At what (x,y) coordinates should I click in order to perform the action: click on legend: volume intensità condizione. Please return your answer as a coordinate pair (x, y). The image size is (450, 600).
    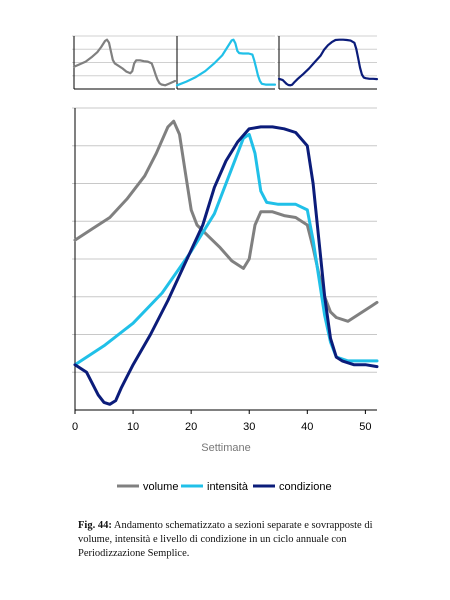
    Looking at the image, I should click on (224, 487).